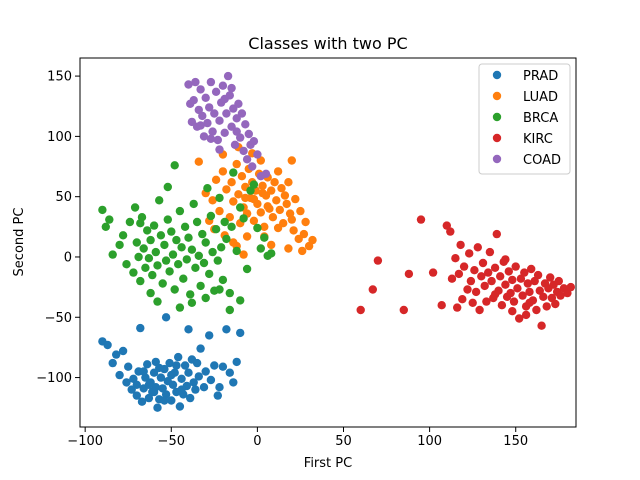  Describe the element at coordinates (328, 463) in the screenshot. I see `x-axis-label: First PC` at that location.